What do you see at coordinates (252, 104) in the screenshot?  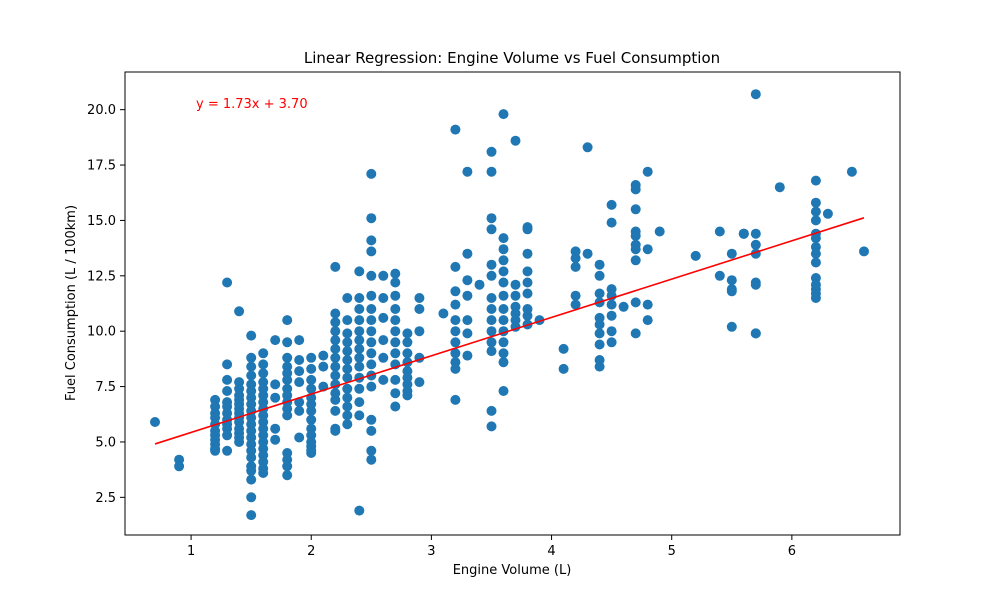 I see `regression-equation-label: y = 1.73x + 3.70` at bounding box center [252, 104].